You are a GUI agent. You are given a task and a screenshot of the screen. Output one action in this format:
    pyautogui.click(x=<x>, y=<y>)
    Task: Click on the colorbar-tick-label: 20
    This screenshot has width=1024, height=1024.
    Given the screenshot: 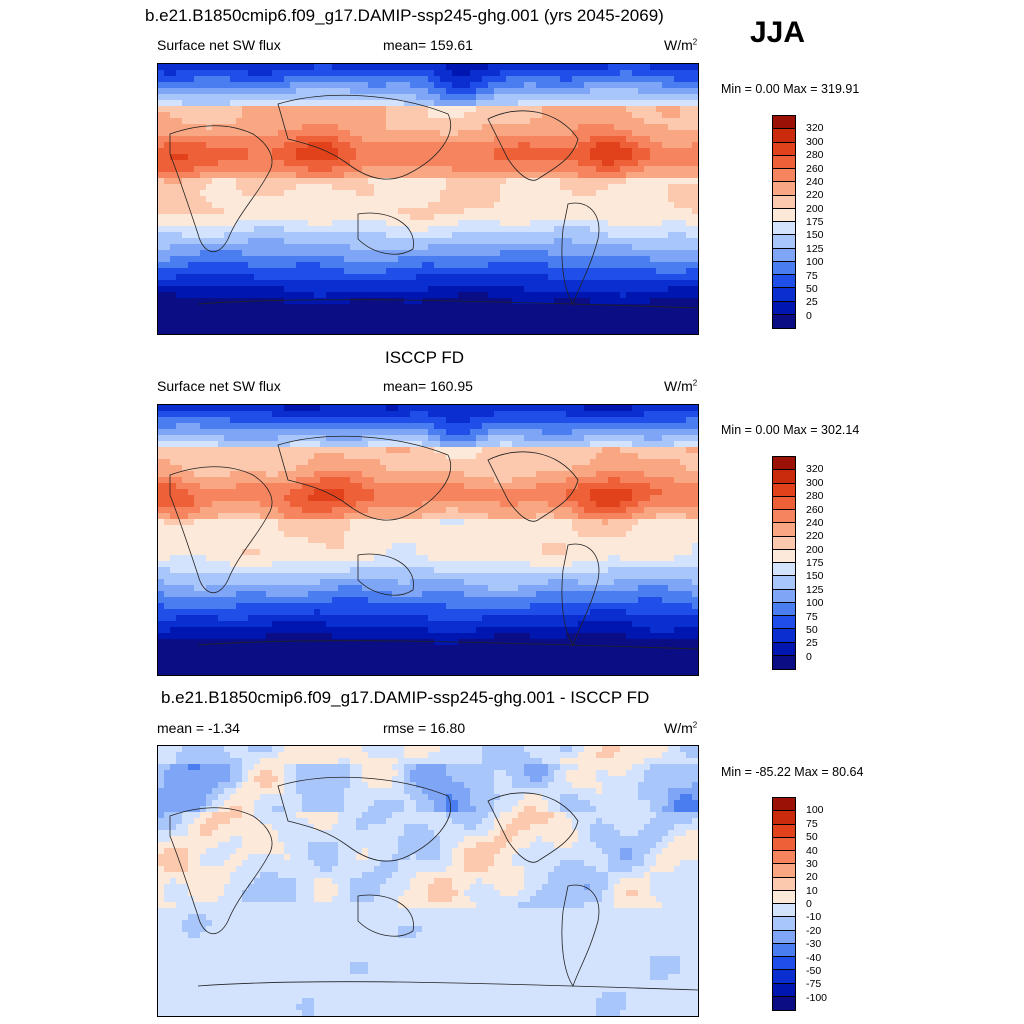 What is the action you would take?
    pyautogui.click(x=812, y=877)
    